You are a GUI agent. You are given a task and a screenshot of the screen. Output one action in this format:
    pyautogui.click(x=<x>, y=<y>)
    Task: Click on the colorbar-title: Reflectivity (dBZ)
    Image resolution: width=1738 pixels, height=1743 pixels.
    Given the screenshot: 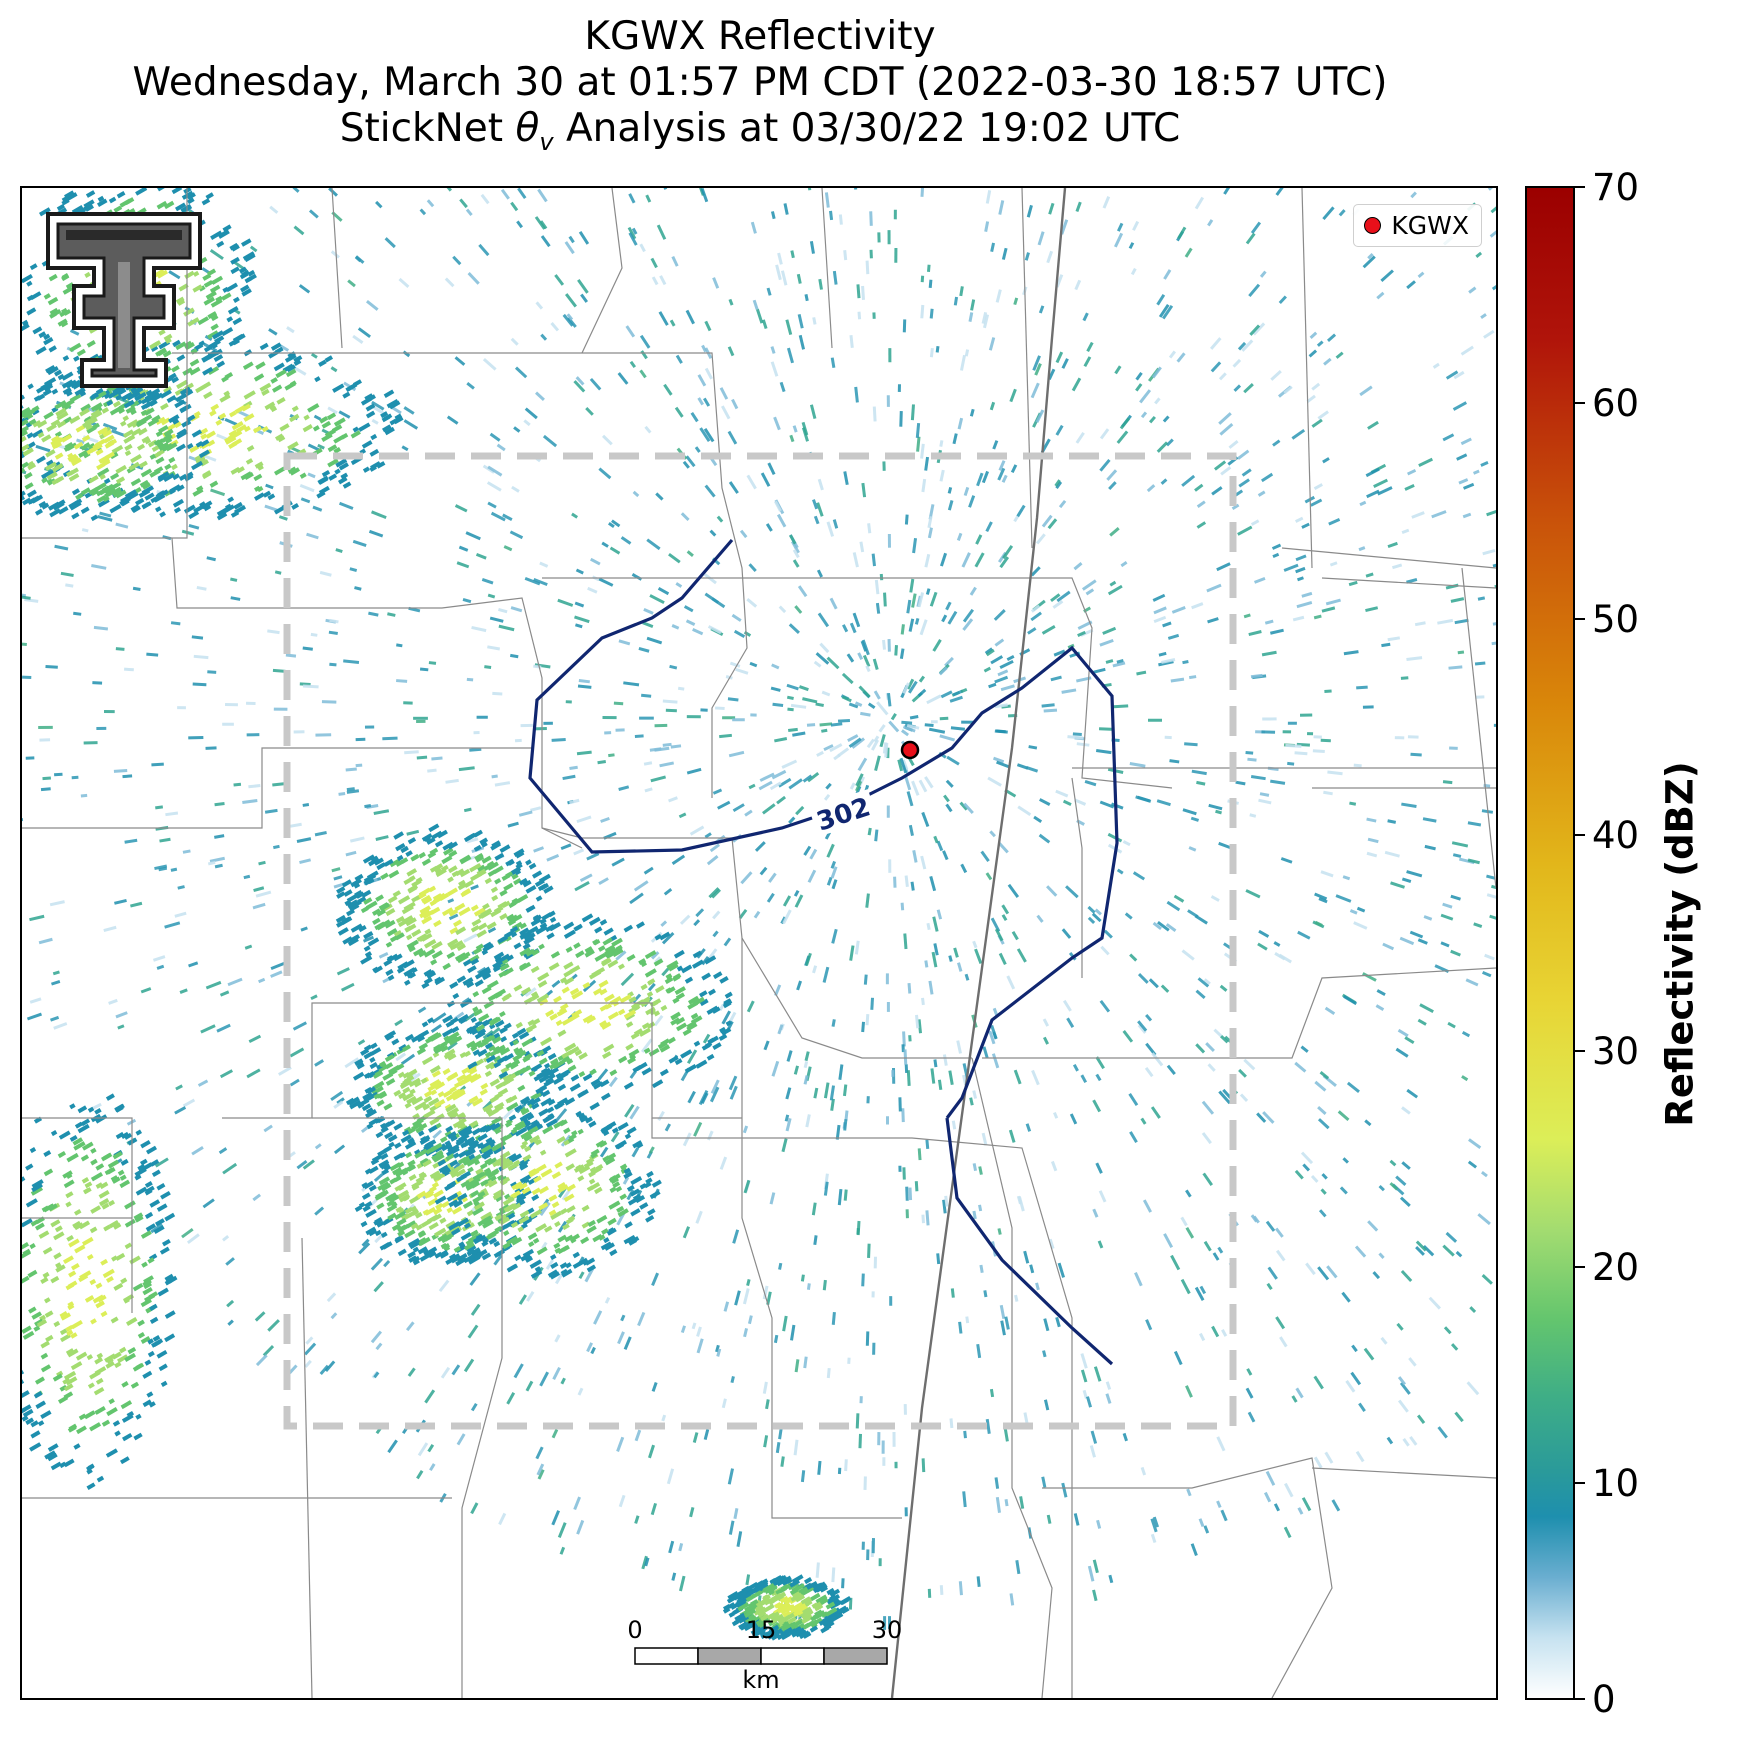 What is the action you would take?
    pyautogui.click(x=1680, y=944)
    